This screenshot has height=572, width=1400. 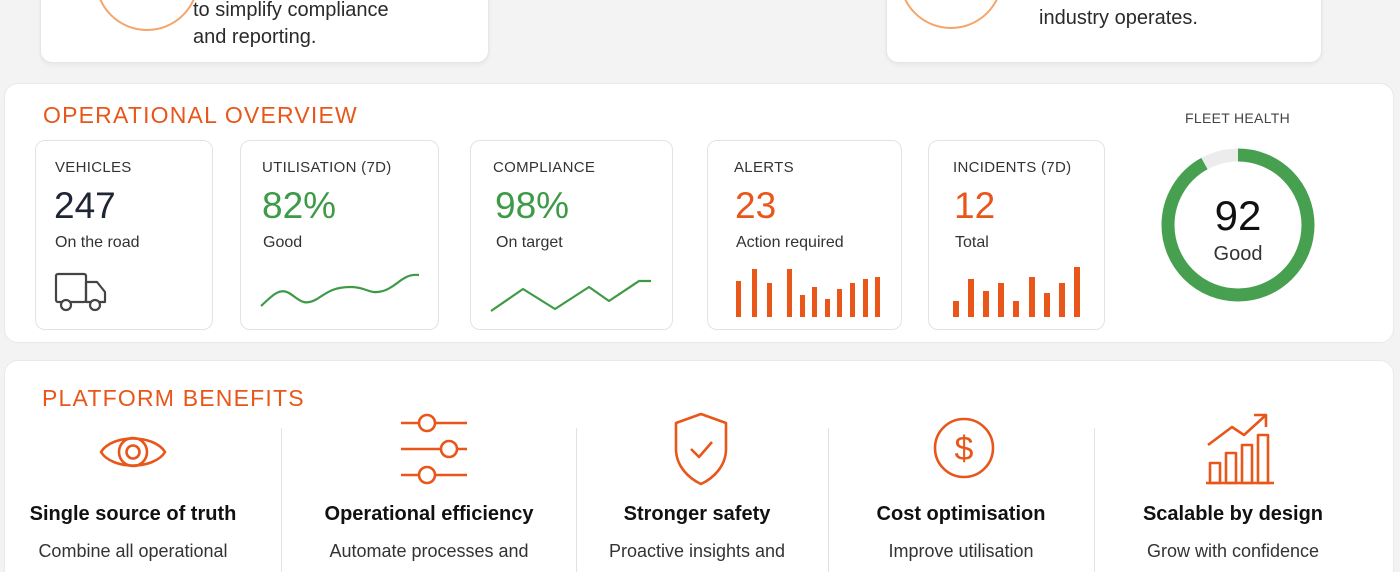 I want to click on benefit-description: Combine all operational, so click(x=133, y=551).